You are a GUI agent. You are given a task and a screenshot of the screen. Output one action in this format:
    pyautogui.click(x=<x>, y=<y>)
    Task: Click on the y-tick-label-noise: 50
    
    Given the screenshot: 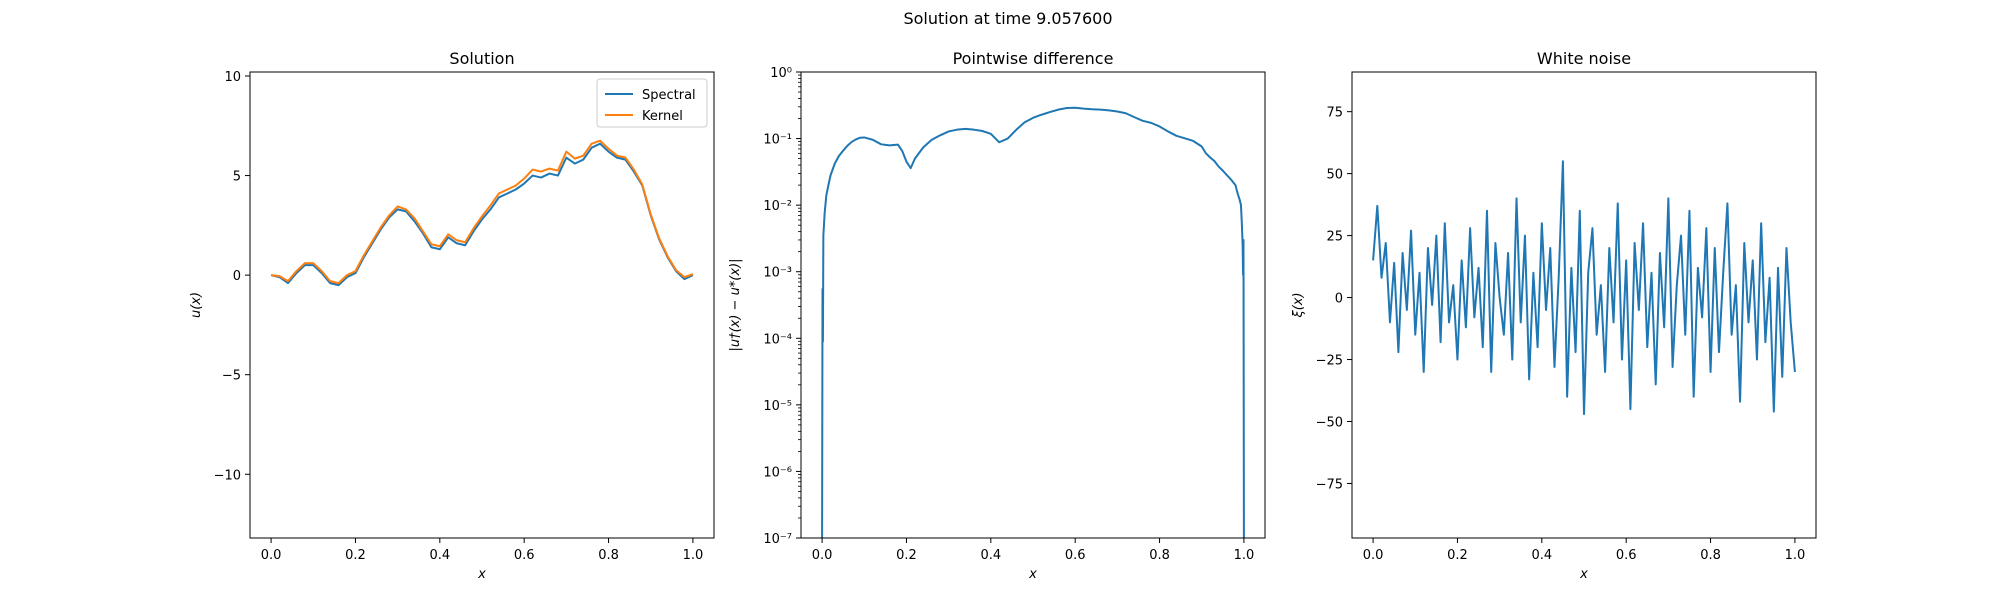 What is the action you would take?
    pyautogui.click(x=1334, y=175)
    